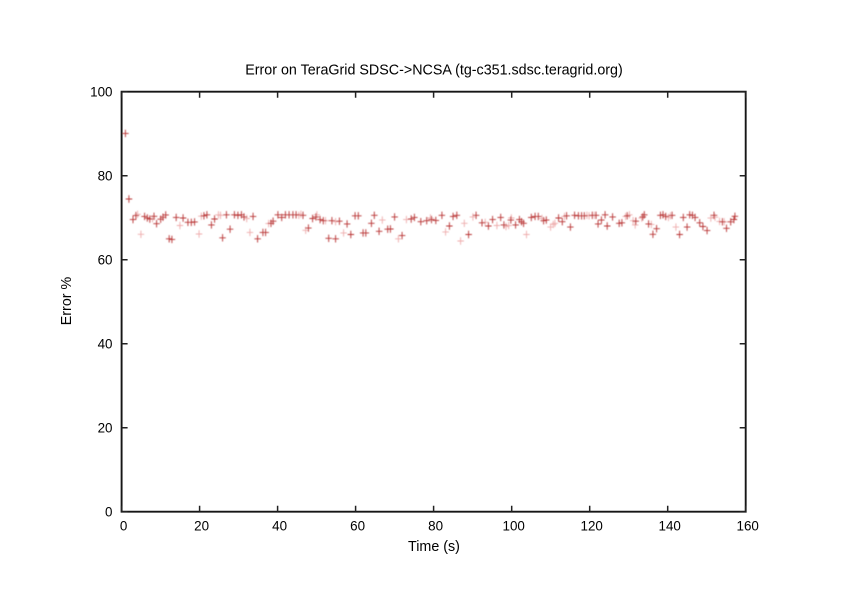  I want to click on svg-text: 140, so click(670, 525).